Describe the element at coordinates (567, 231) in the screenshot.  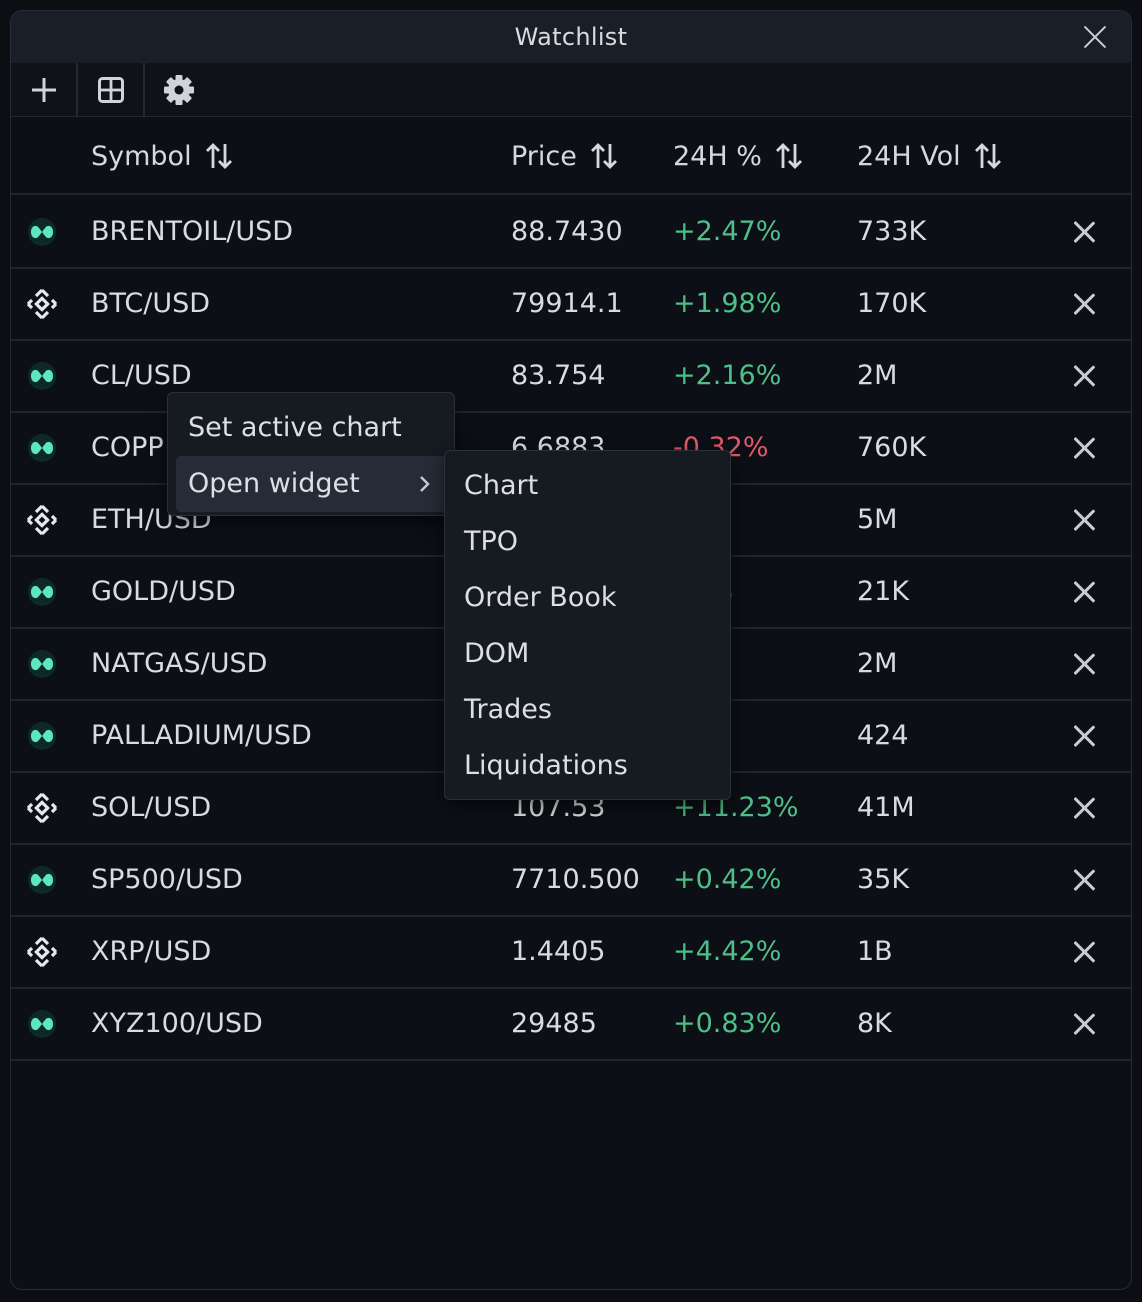
I see `price-cell: 88.7430` at that location.